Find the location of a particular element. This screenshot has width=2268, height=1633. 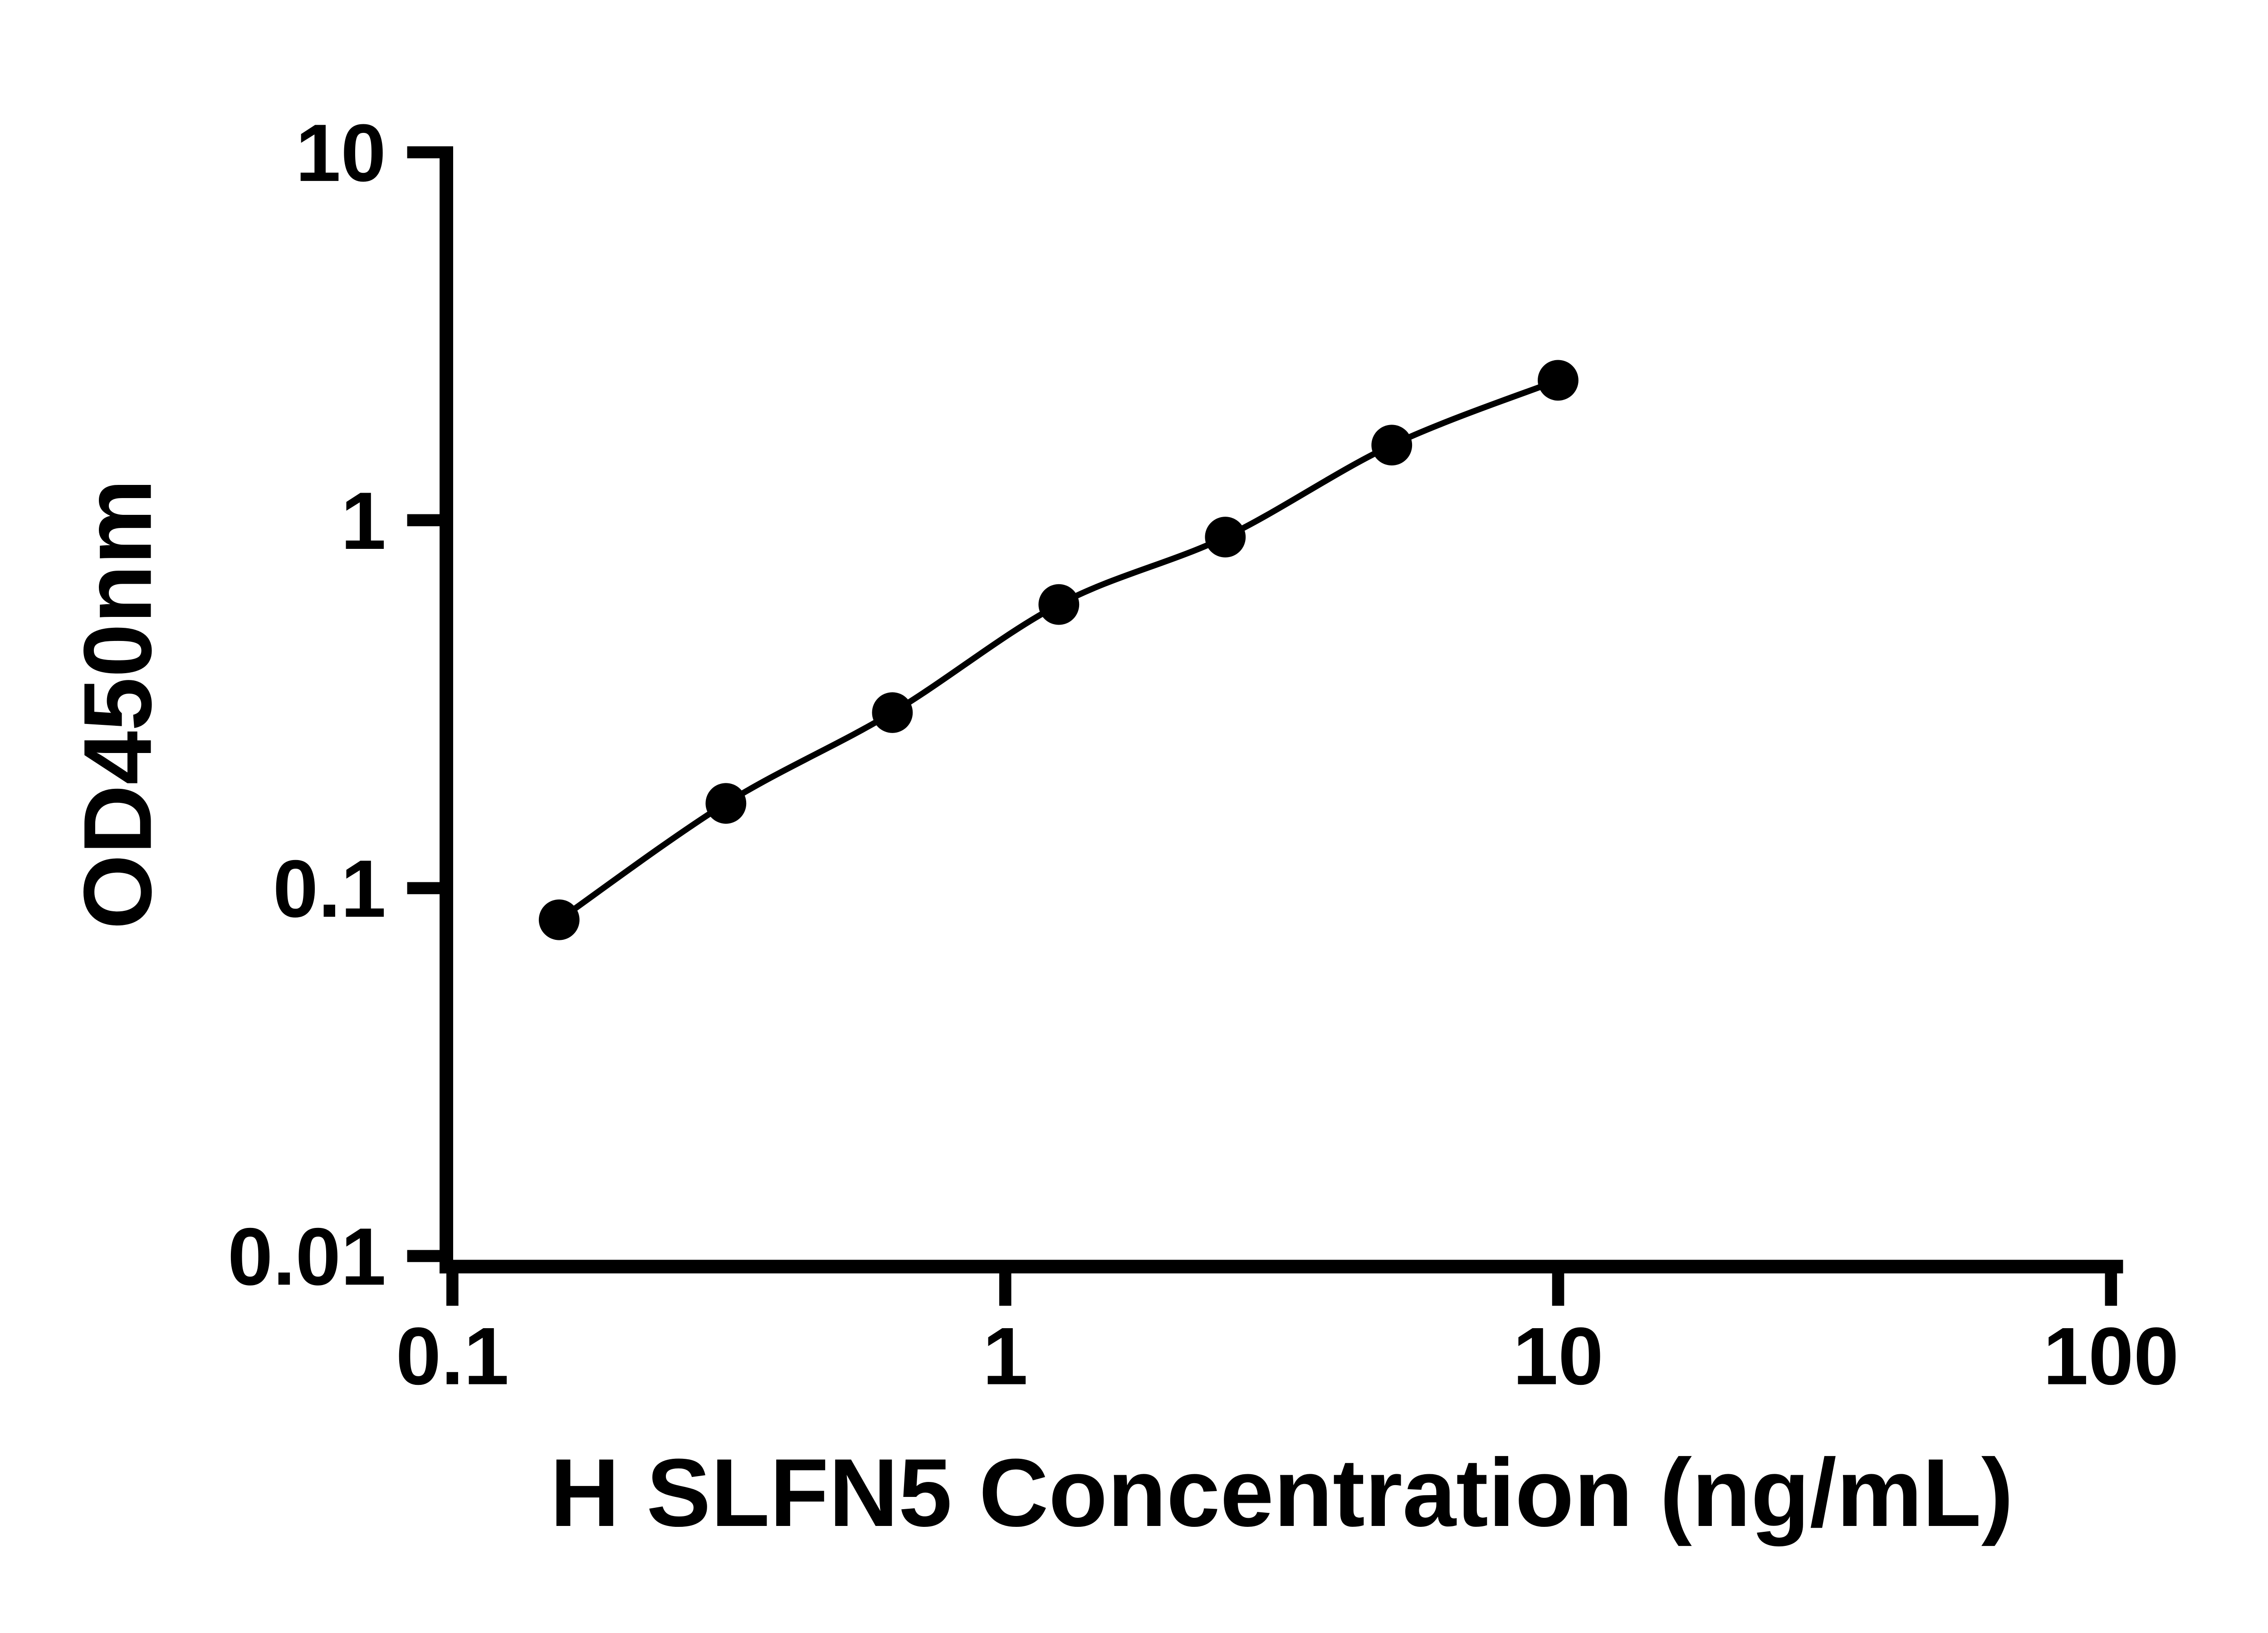

x-tick-label: 10 is located at coordinates (1558, 1356).